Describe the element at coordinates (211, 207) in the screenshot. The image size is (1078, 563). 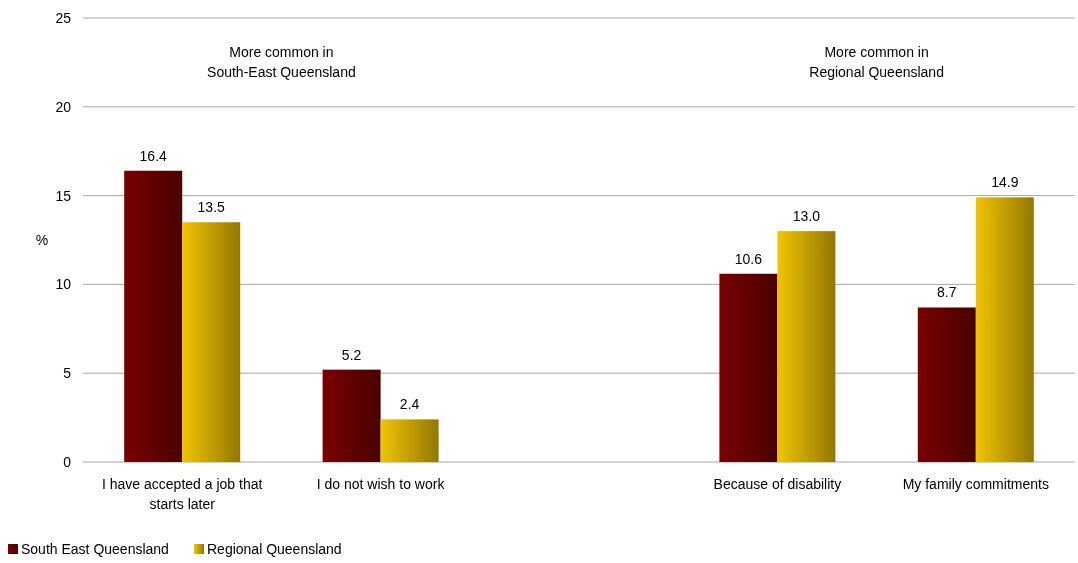
I see `data-label: 13.5` at that location.